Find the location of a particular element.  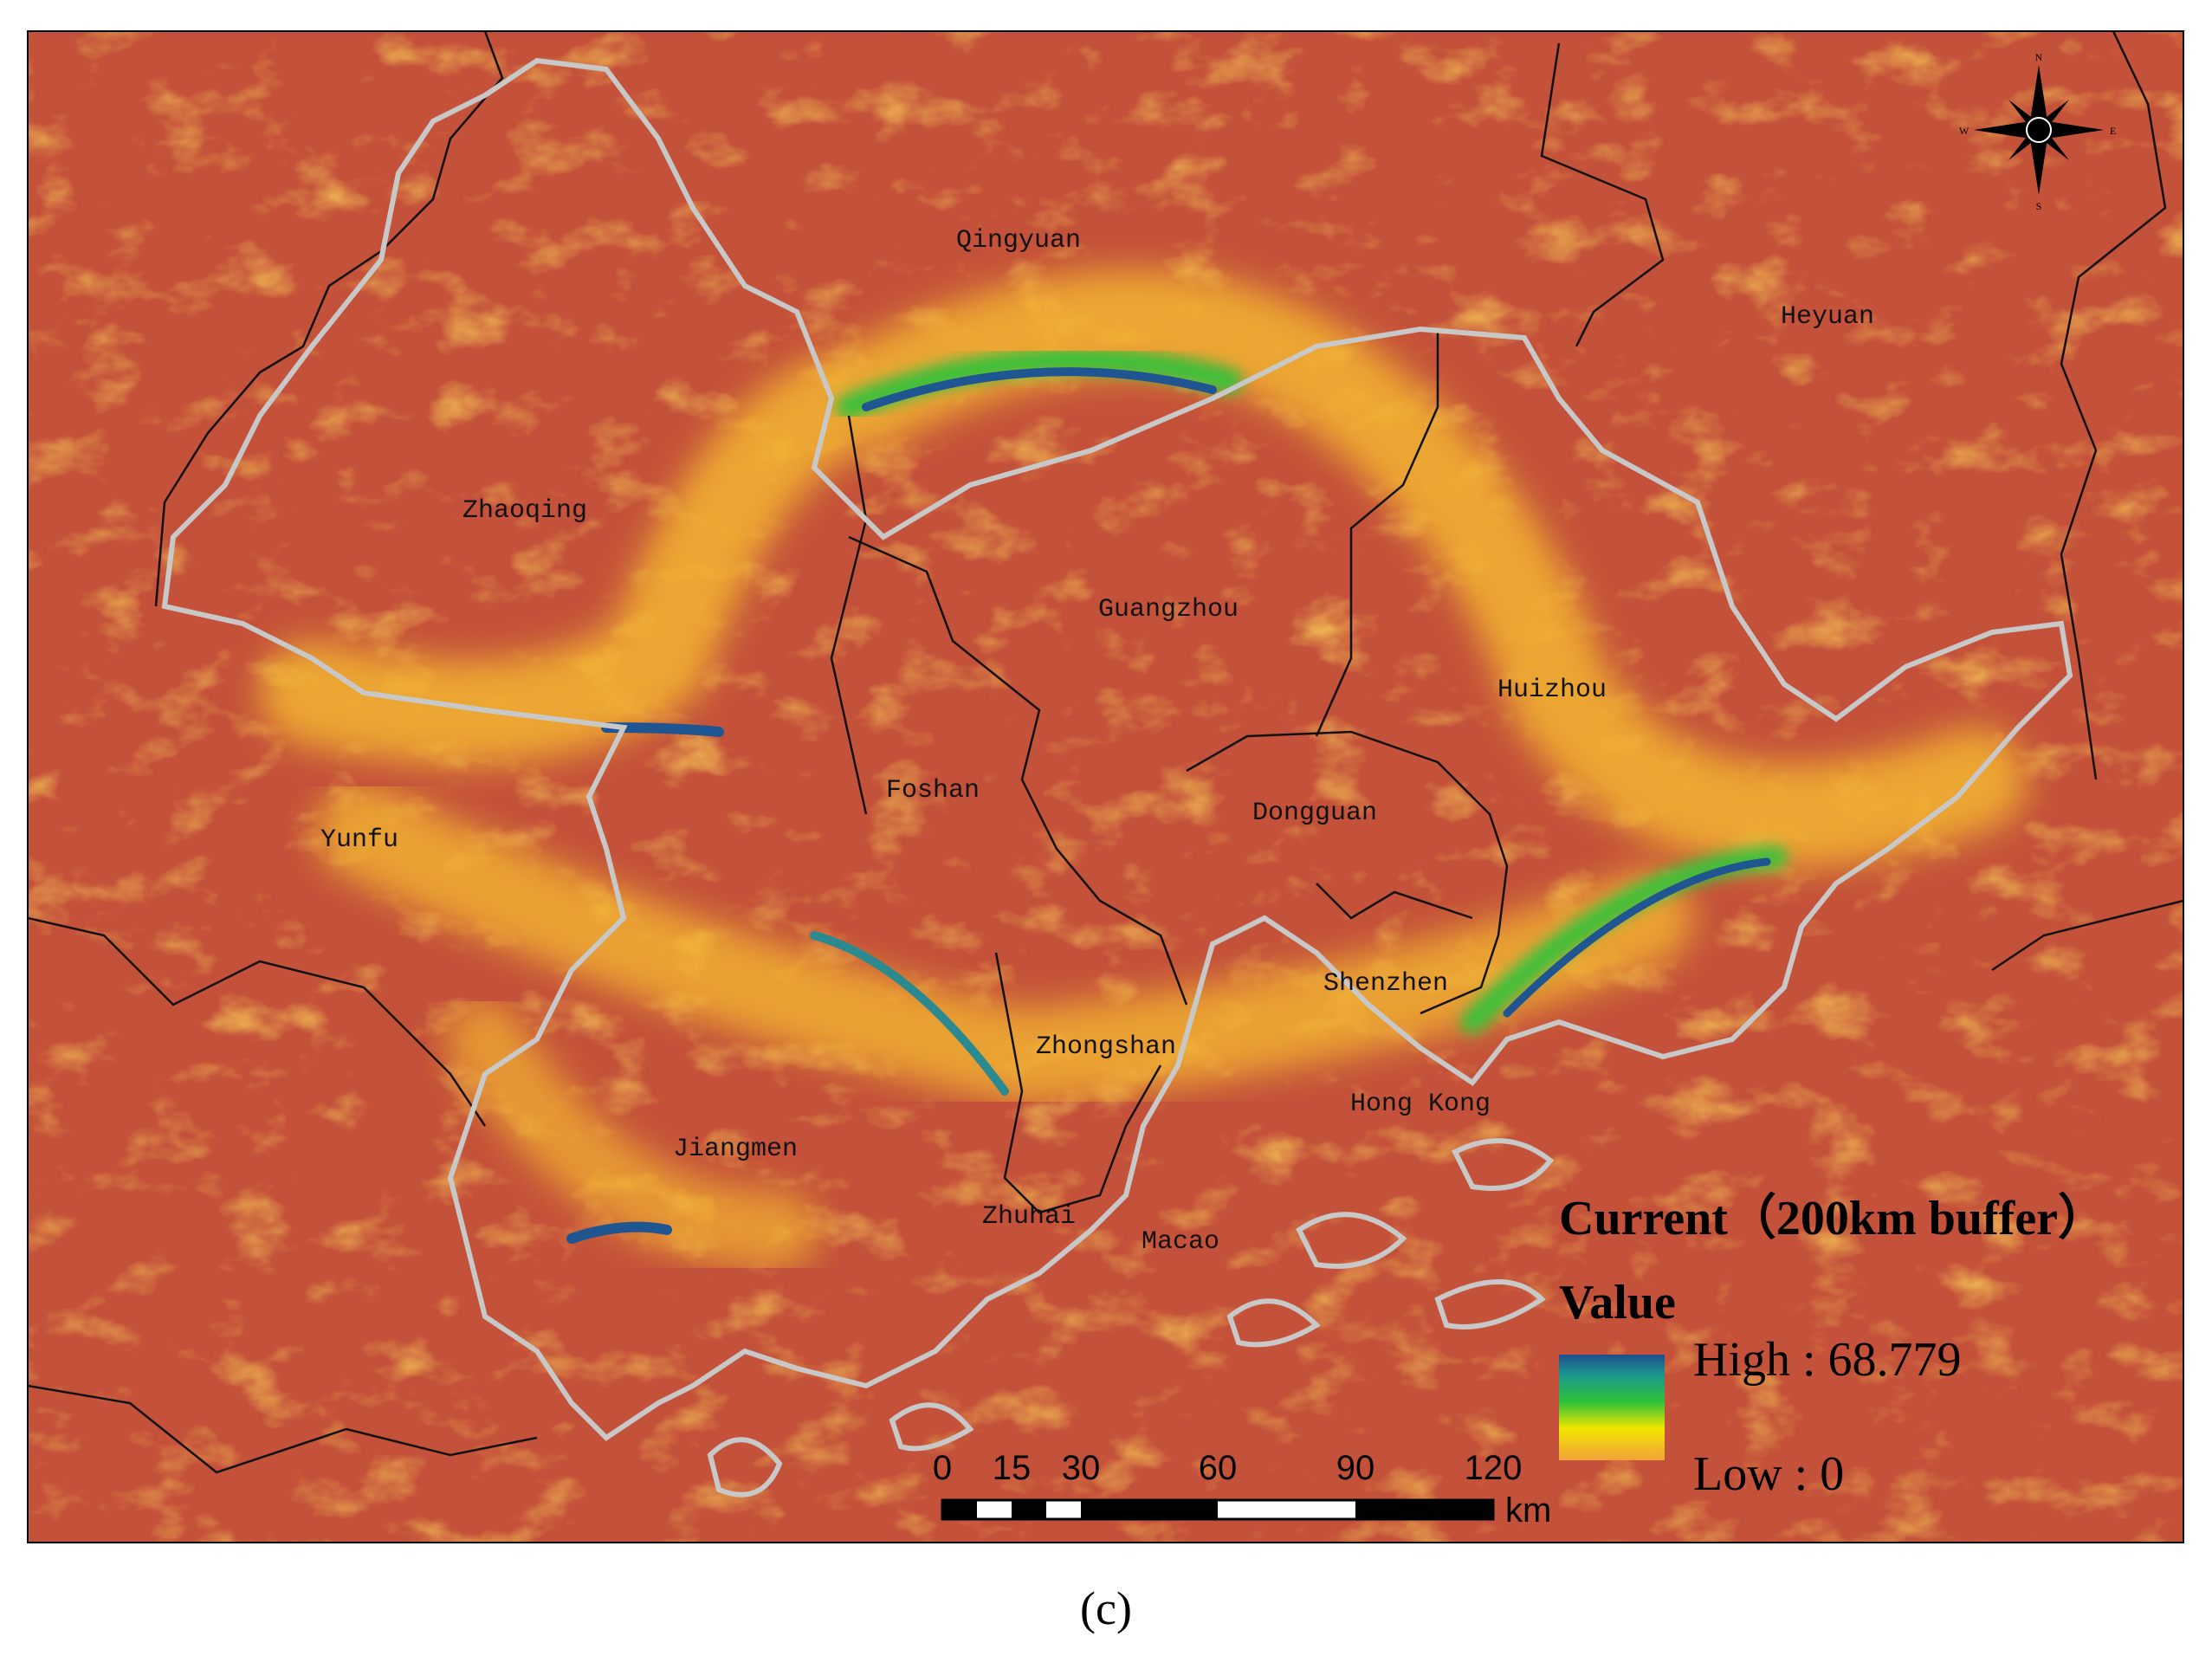

city-label: Zhaoqing is located at coordinates (524, 511).